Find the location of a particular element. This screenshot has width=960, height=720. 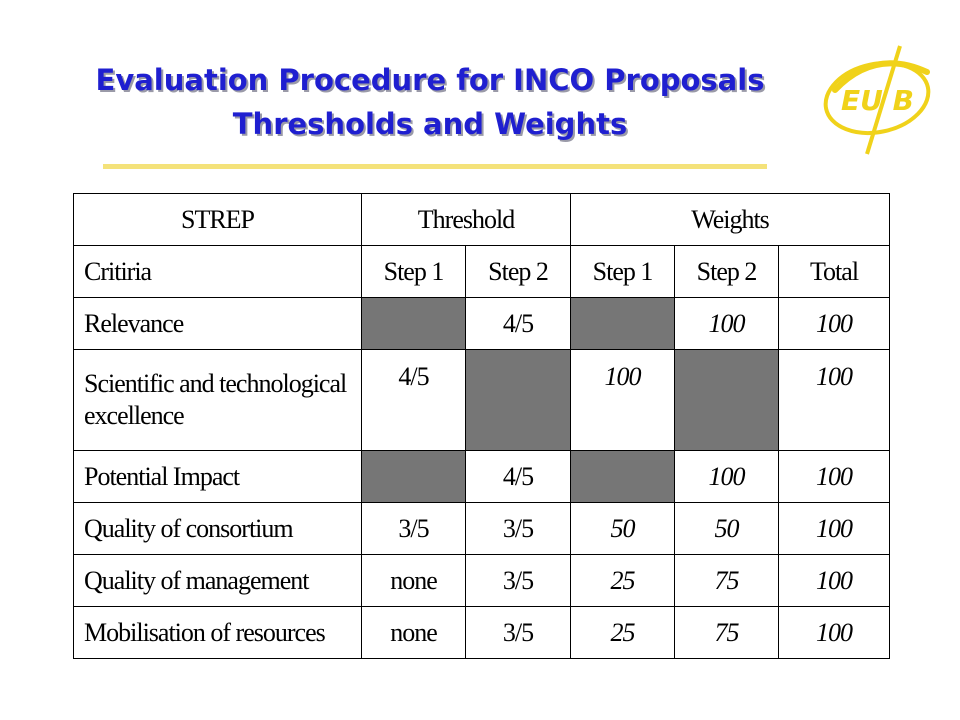

table-row: Quality of consortium 3/5 3/5 50 50 100 is located at coordinates (482, 528).